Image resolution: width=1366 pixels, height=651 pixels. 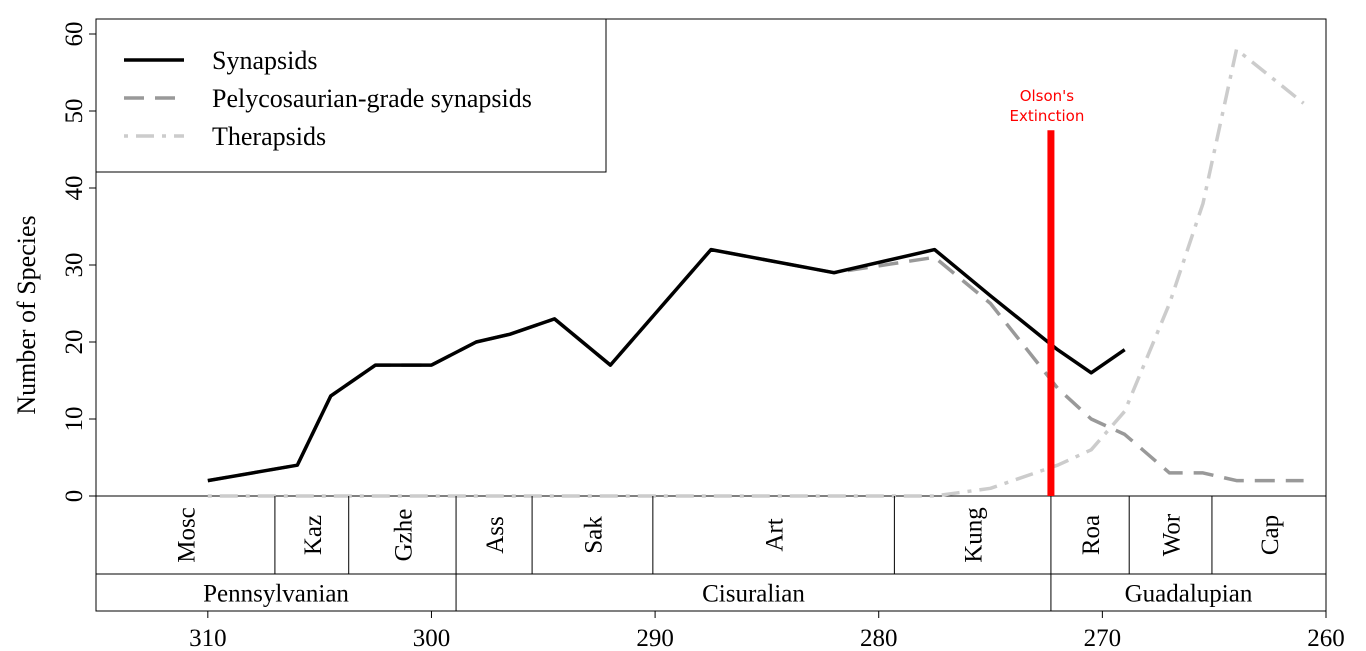 I want to click on stage-label: Cap, so click(x=1270, y=535).